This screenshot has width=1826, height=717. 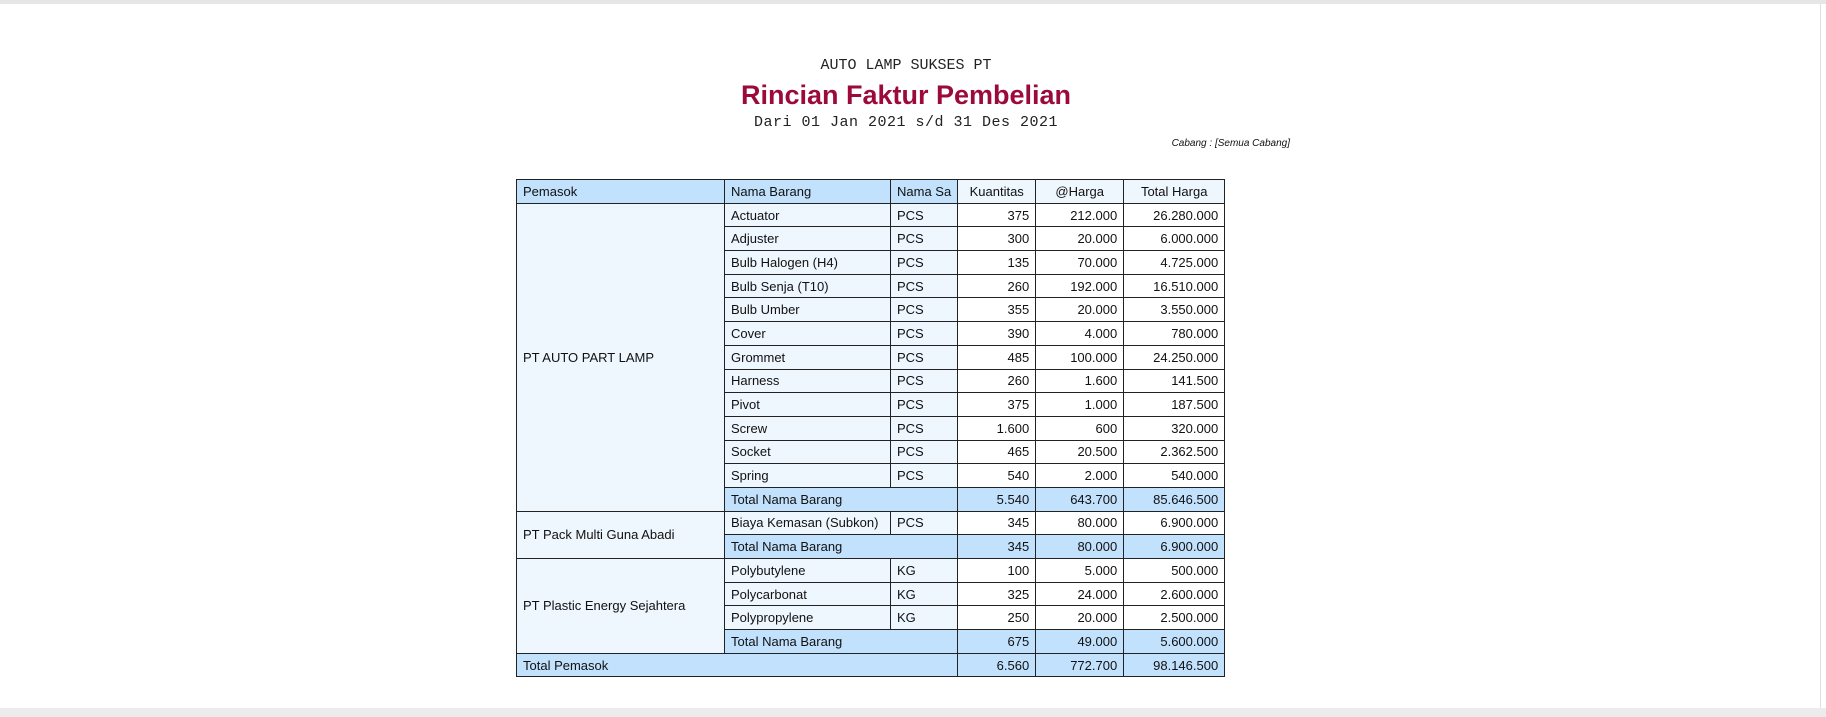 What do you see at coordinates (1230, 143) in the screenshot?
I see `branch-filter: Cabang : [Semua Cabang]` at bounding box center [1230, 143].